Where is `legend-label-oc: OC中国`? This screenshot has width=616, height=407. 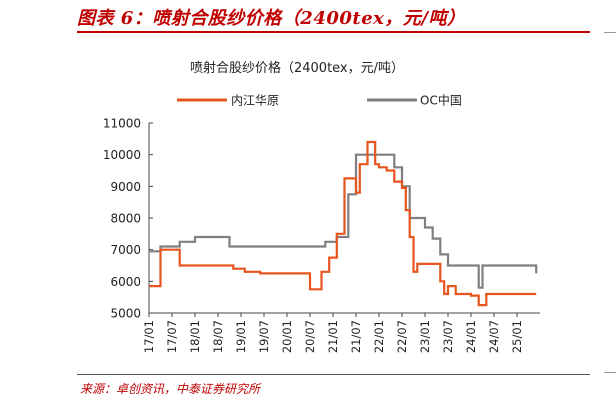 legend-label-oc: OC中国 is located at coordinates (441, 100).